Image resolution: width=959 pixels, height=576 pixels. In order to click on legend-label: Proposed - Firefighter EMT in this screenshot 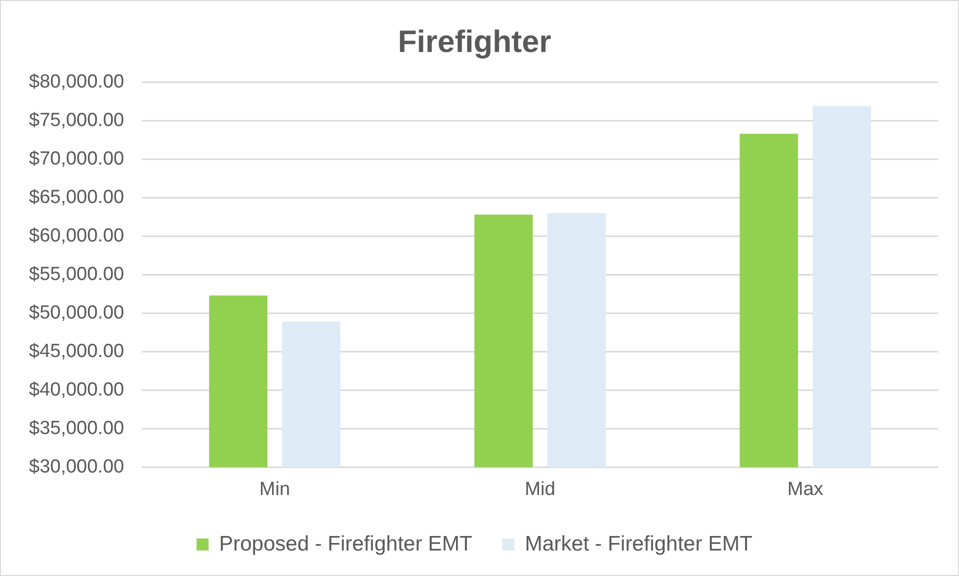, I will do `click(346, 544)`.